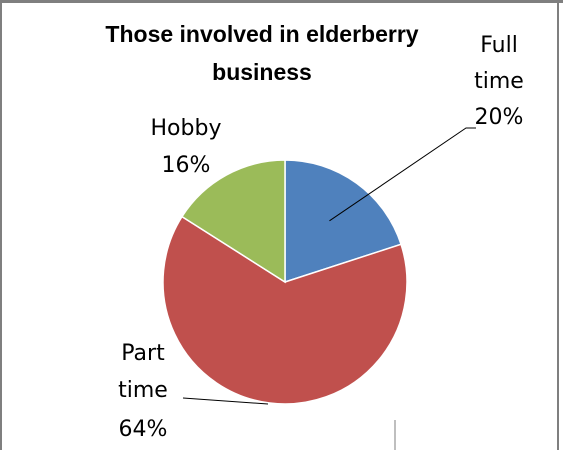  I want to click on slice-label-part-time-line-2: time, so click(143, 390).